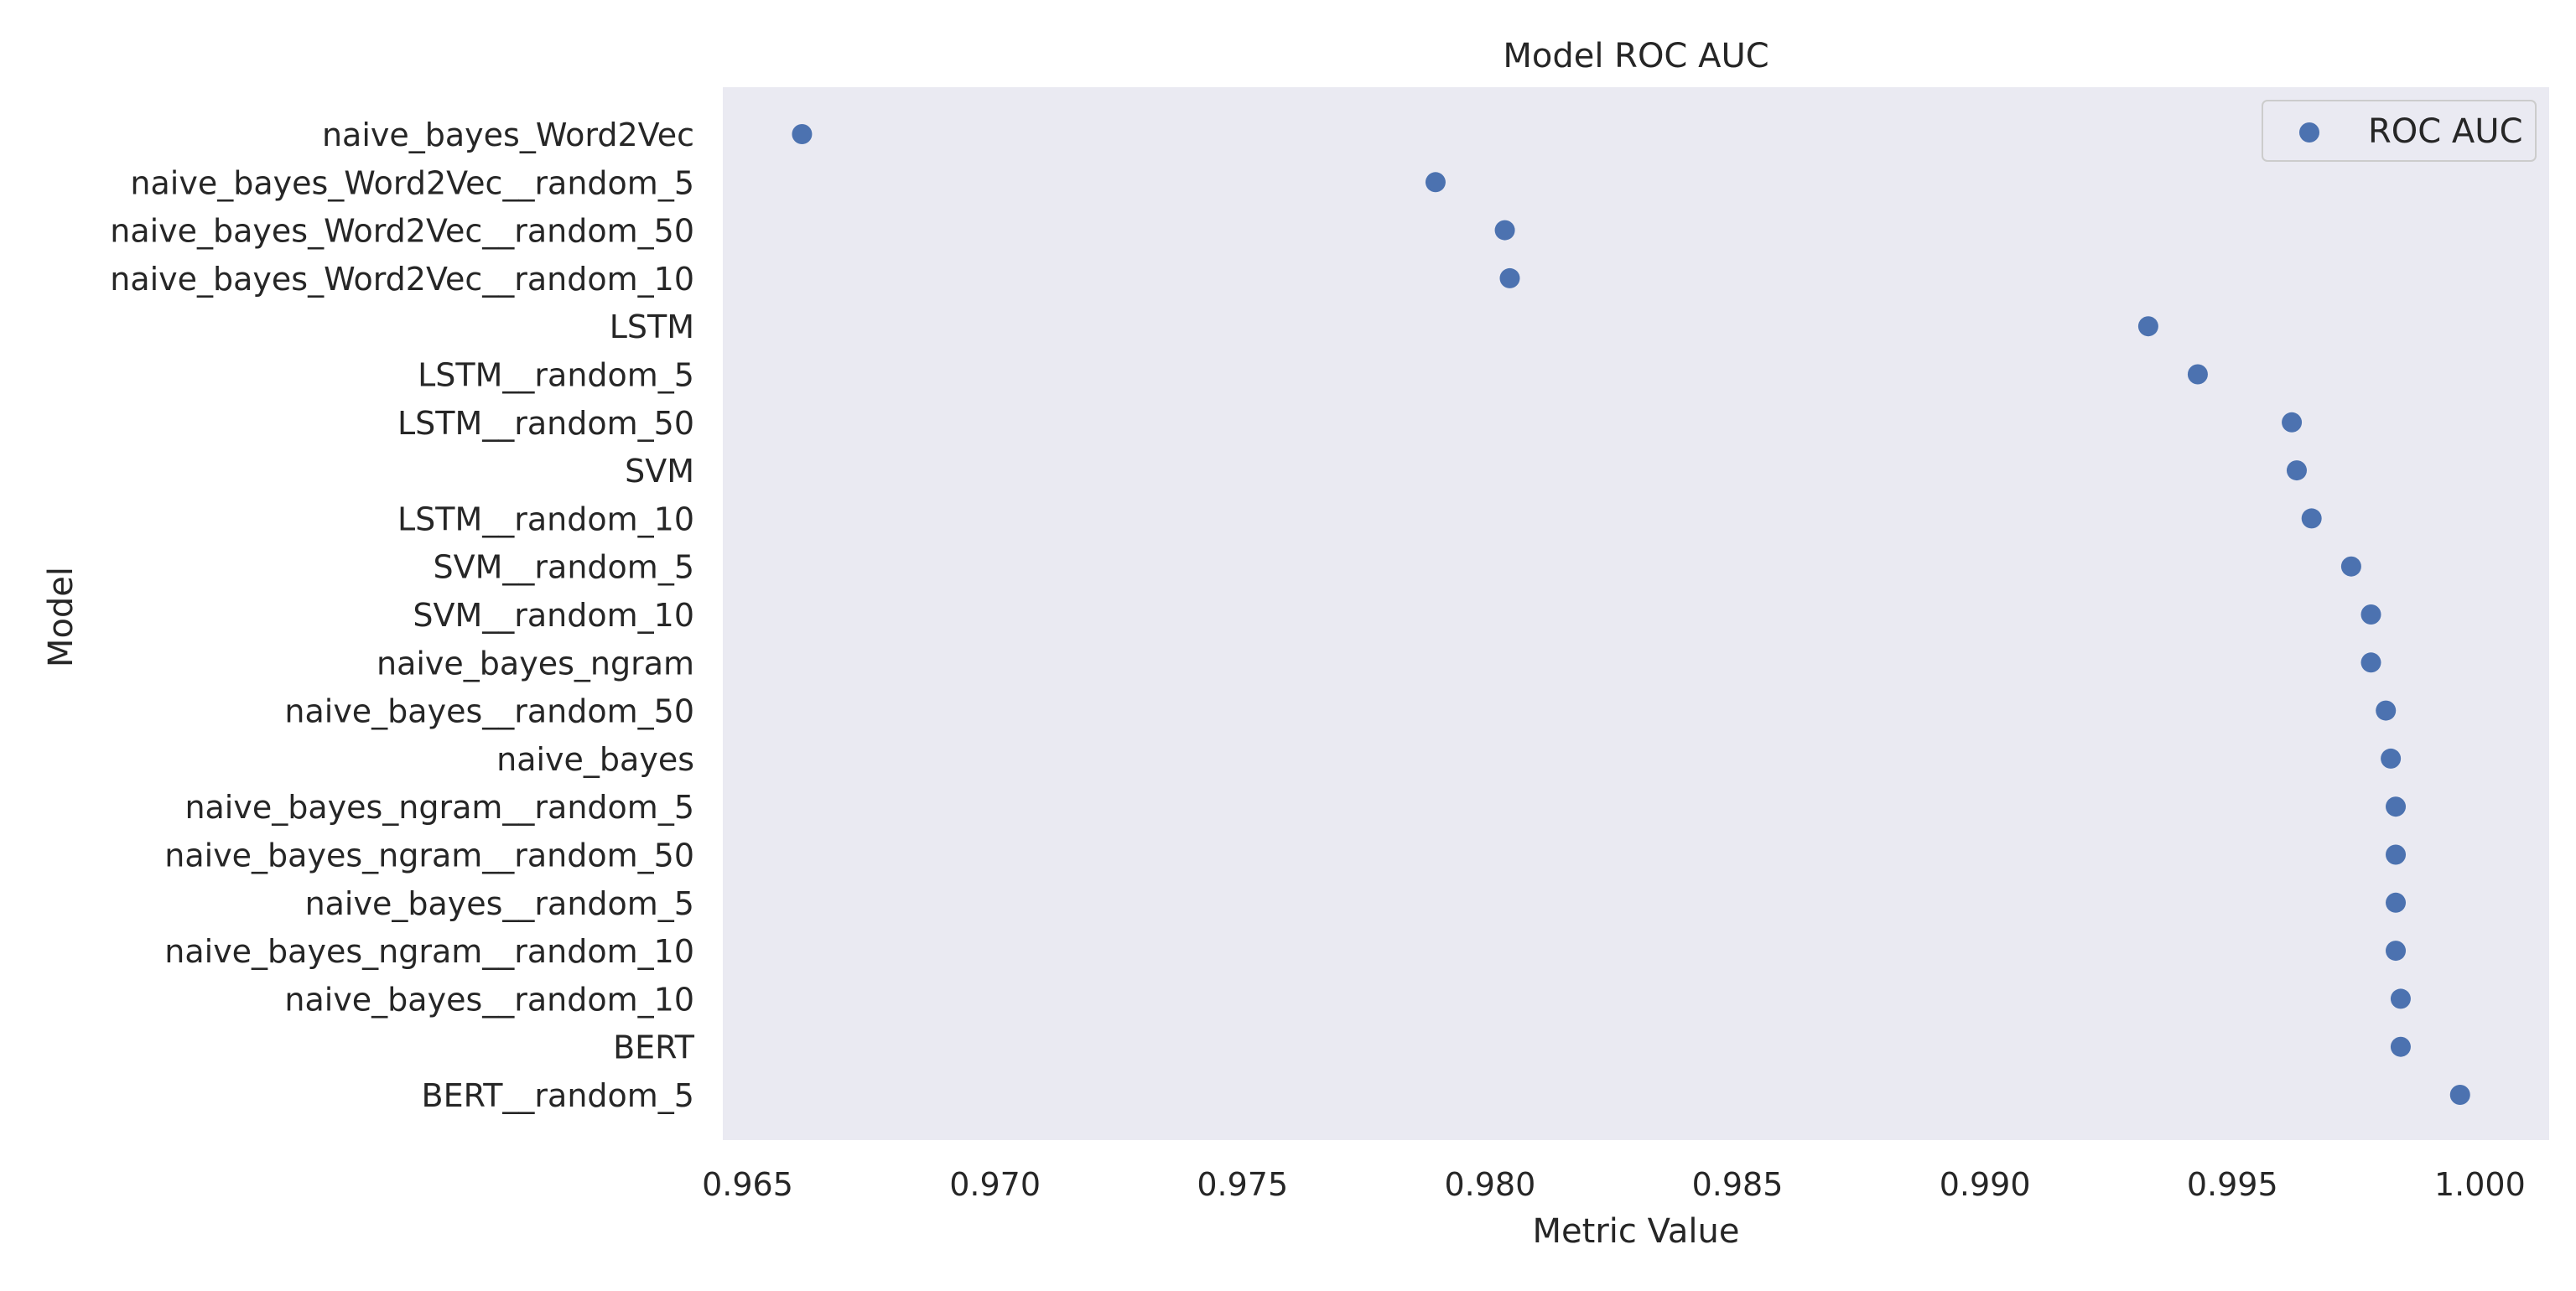 Image resolution: width=2576 pixels, height=1291 pixels. Describe the element at coordinates (556, 376) in the screenshot. I see `y-tick-label: LSTM__random_5` at that location.